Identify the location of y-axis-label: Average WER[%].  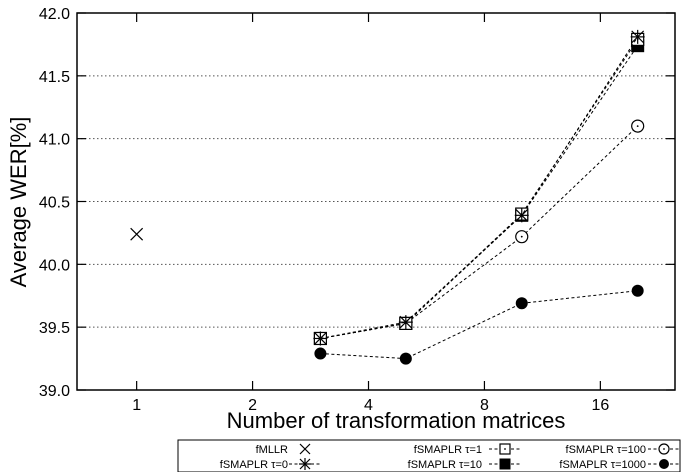
(18, 202).